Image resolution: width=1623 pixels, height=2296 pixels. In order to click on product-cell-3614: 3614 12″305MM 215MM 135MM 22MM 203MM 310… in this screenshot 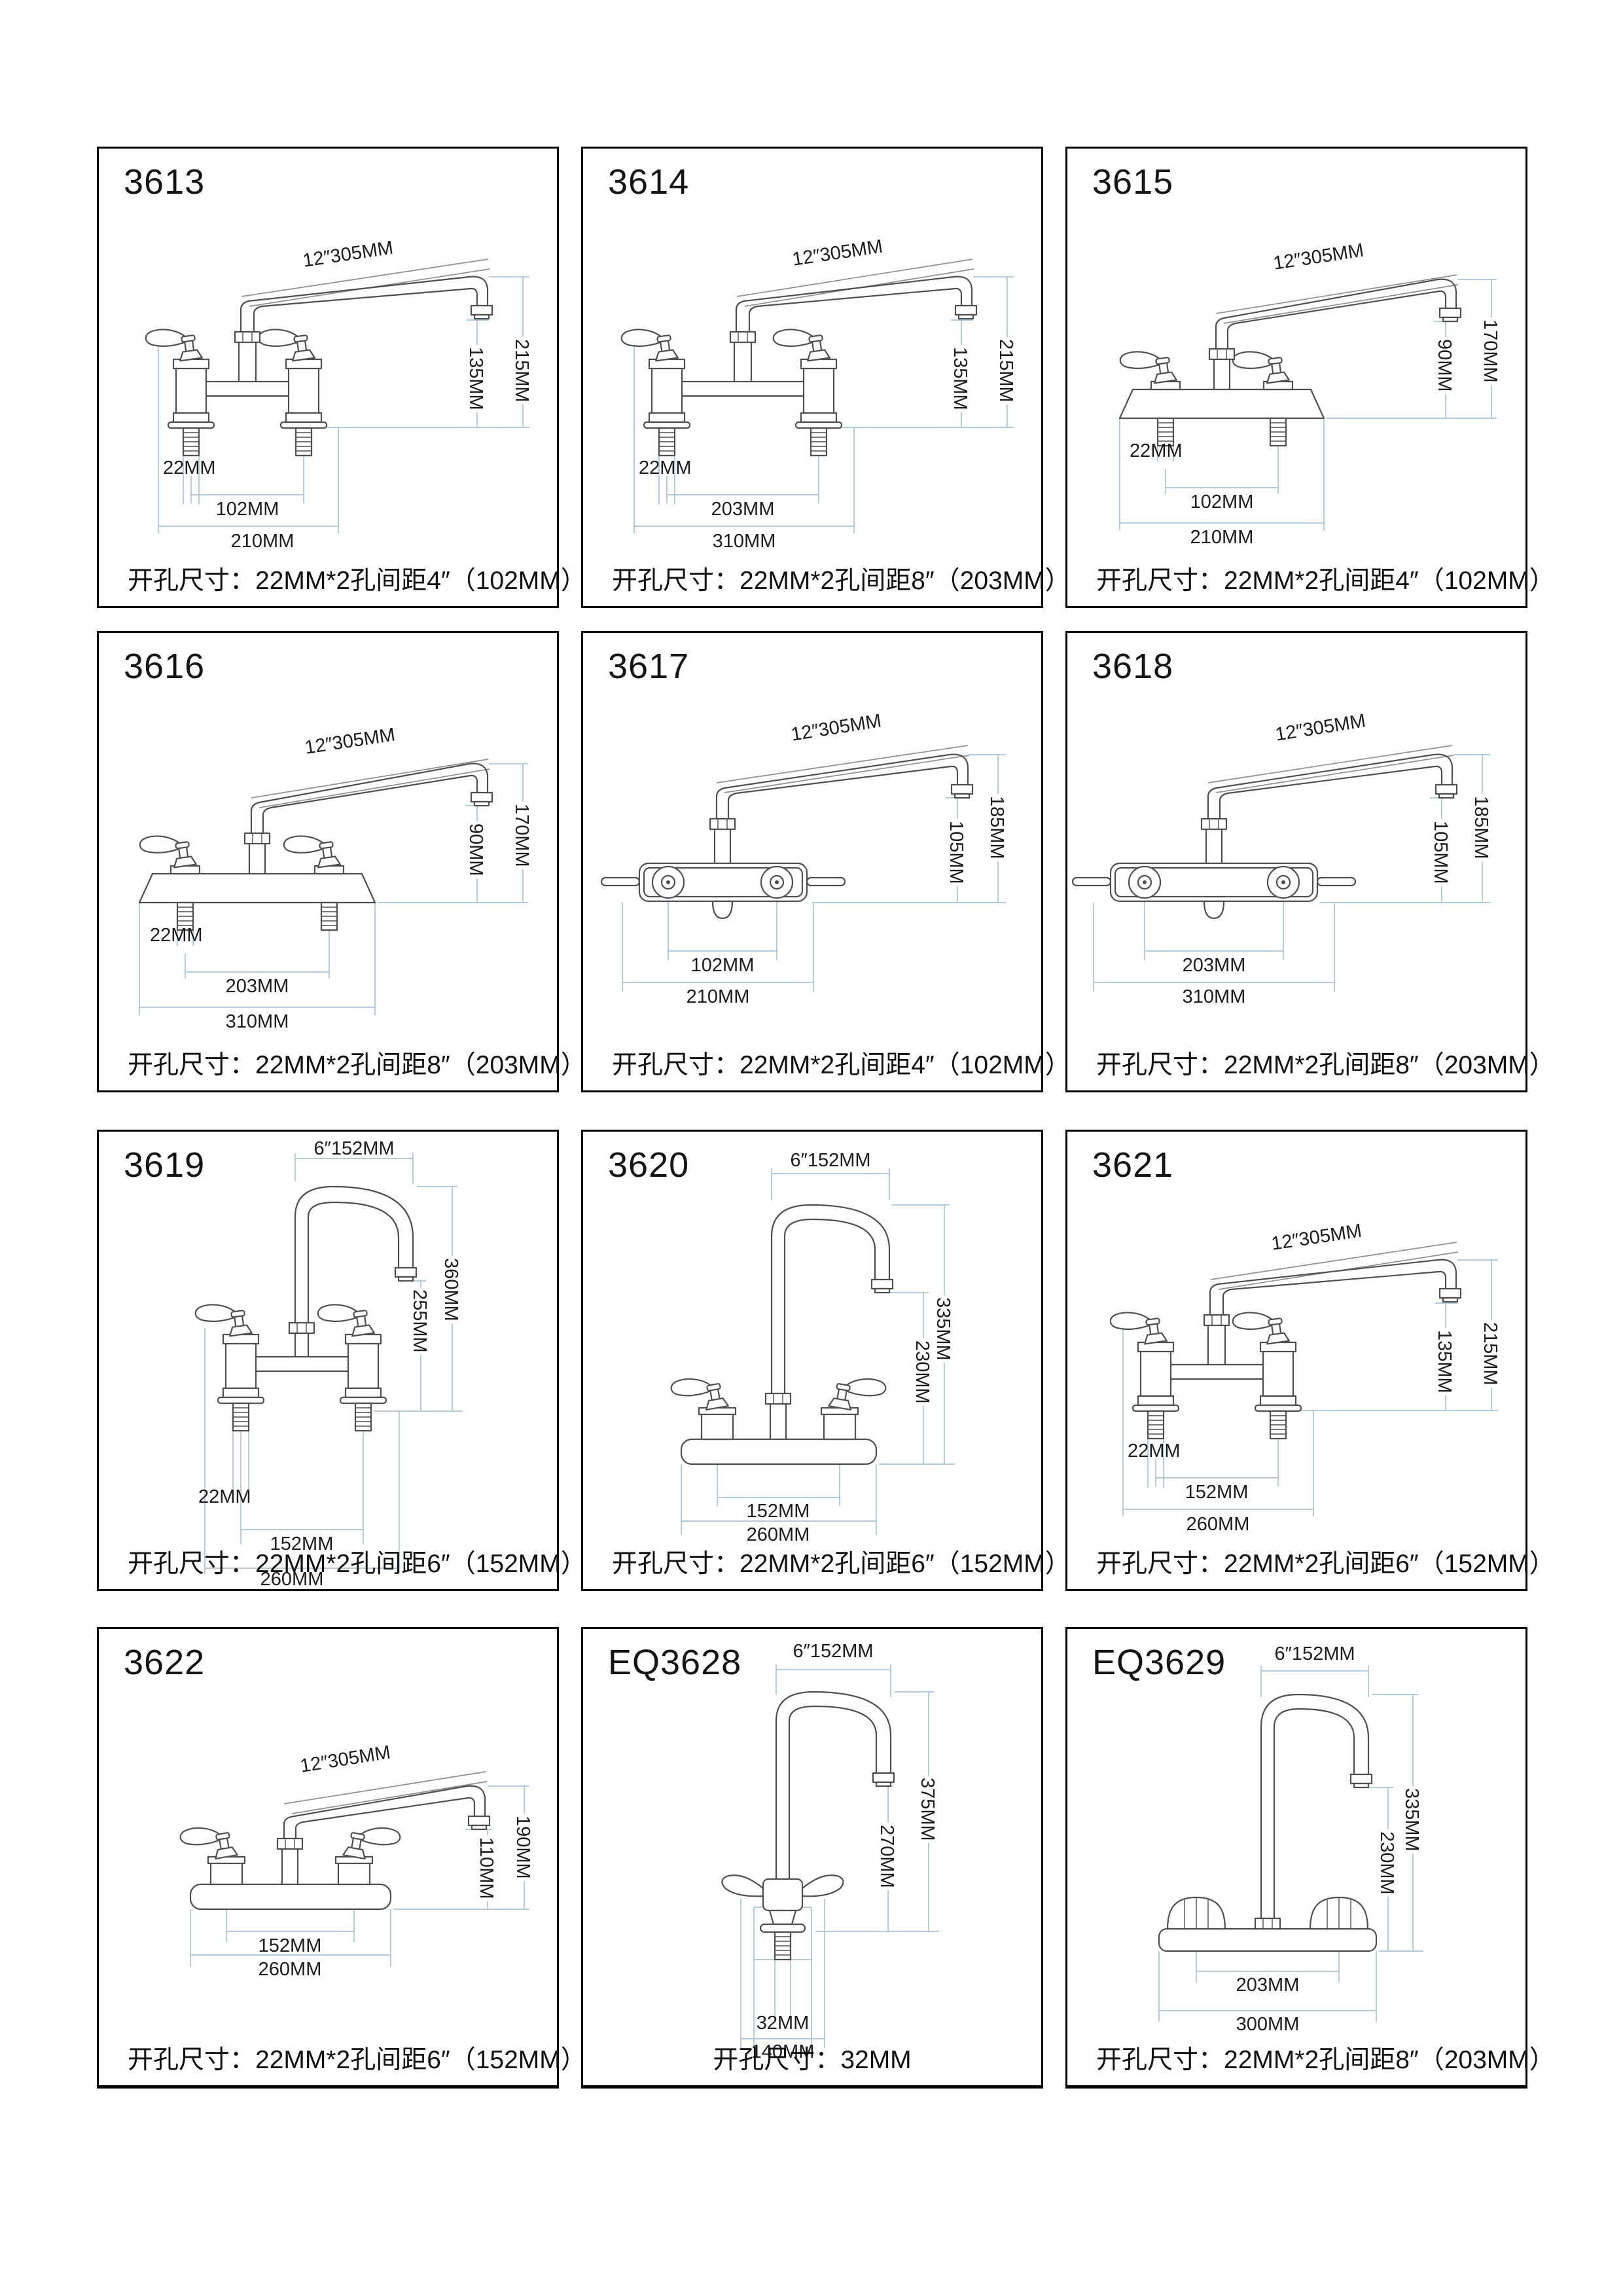, I will do `click(826, 377)`.